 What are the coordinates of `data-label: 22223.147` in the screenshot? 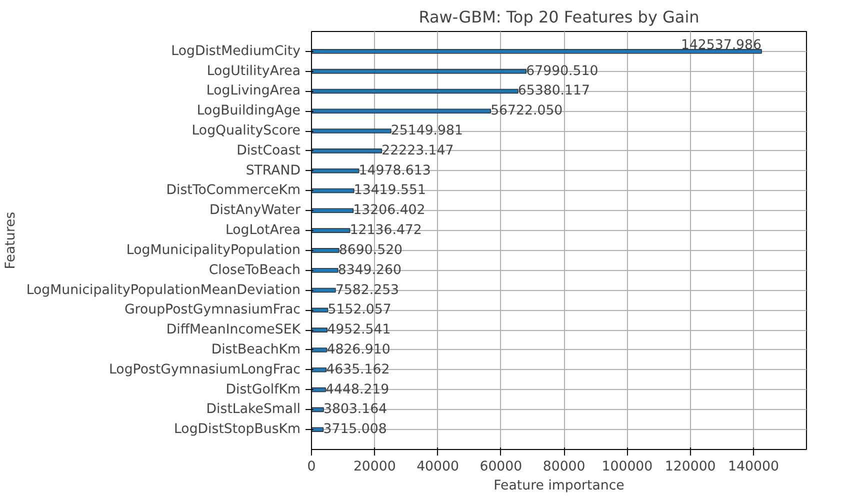 It's located at (418, 150).